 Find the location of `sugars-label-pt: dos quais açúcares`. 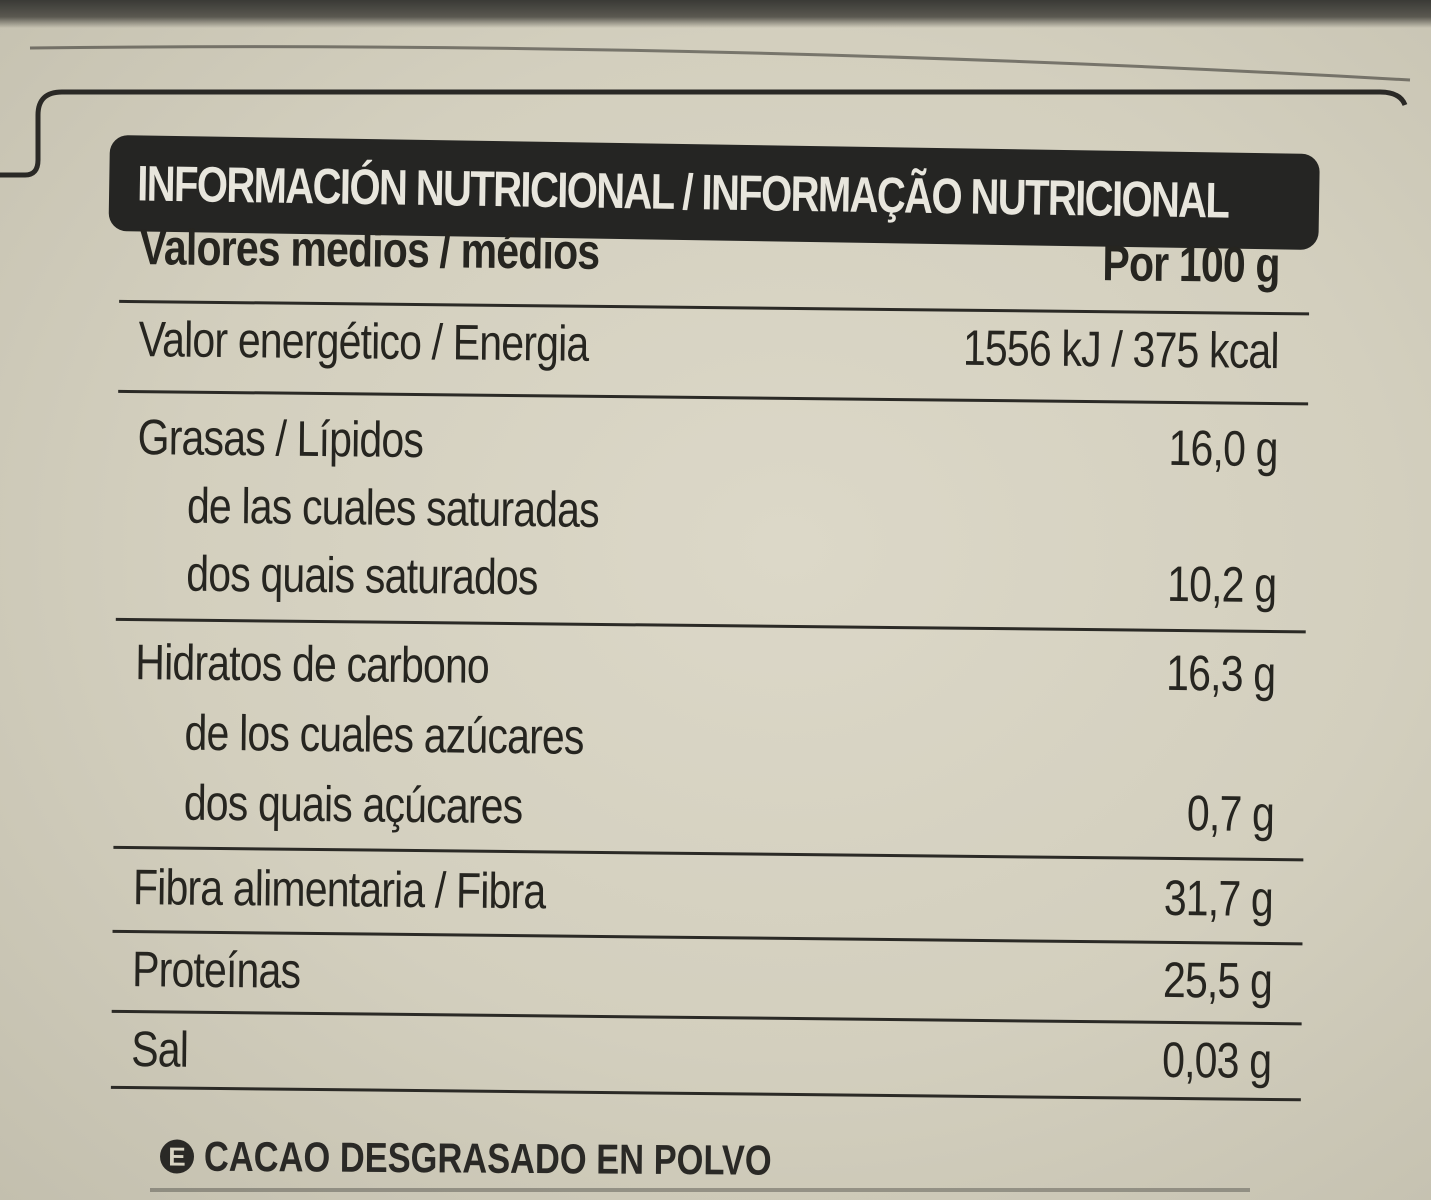

sugars-label-pt: dos quais açúcares is located at coordinates (353, 804).